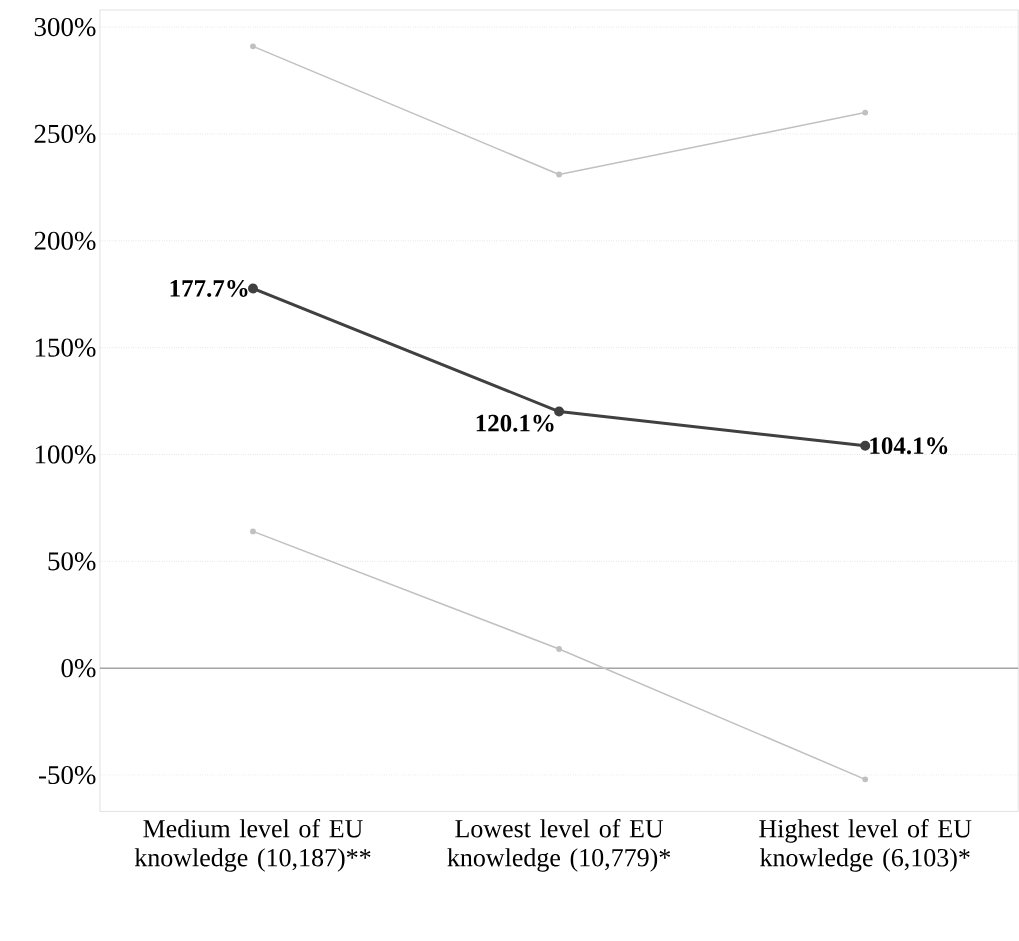 This screenshot has height=941, width=1019. What do you see at coordinates (865, 845) in the screenshot?
I see `x-tick-label: Highest level of EU knowledge (6,103)*` at bounding box center [865, 845].